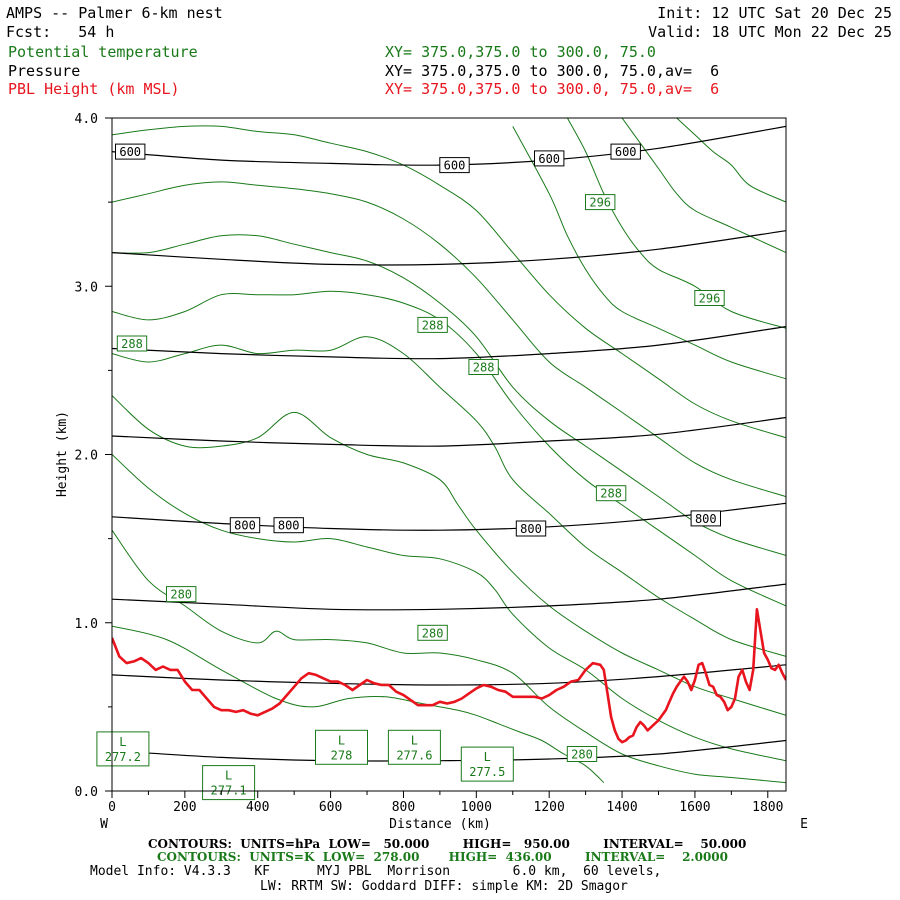 Image resolution: width=900 pixels, height=900 pixels. Describe the element at coordinates (414, 755) in the screenshot. I see `low-center-value: 277.6` at that location.